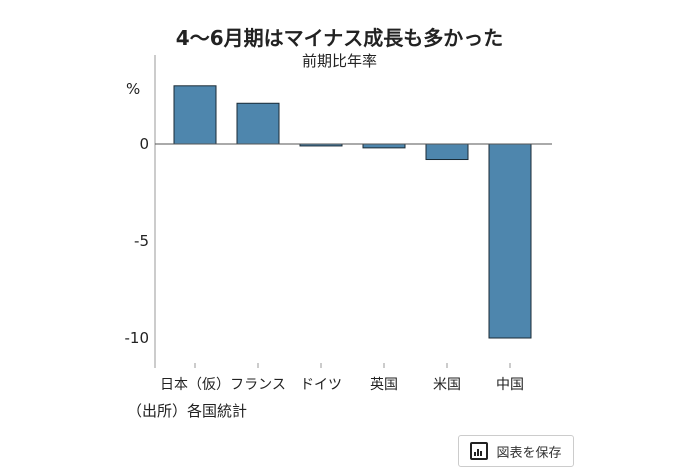 The image size is (679, 475). I want to click on x-tick-label: フランス, so click(258, 385).